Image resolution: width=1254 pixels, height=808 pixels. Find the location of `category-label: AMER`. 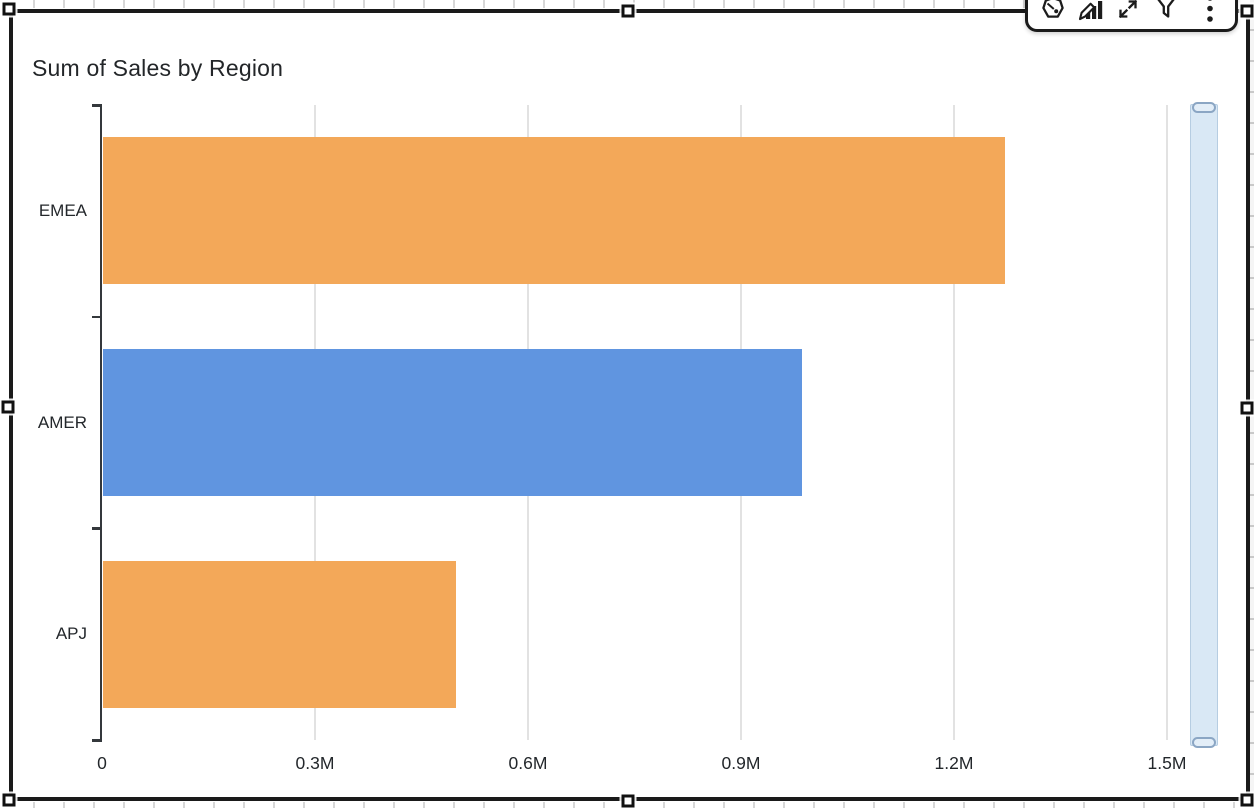

category-label: AMER is located at coordinates (62, 422).